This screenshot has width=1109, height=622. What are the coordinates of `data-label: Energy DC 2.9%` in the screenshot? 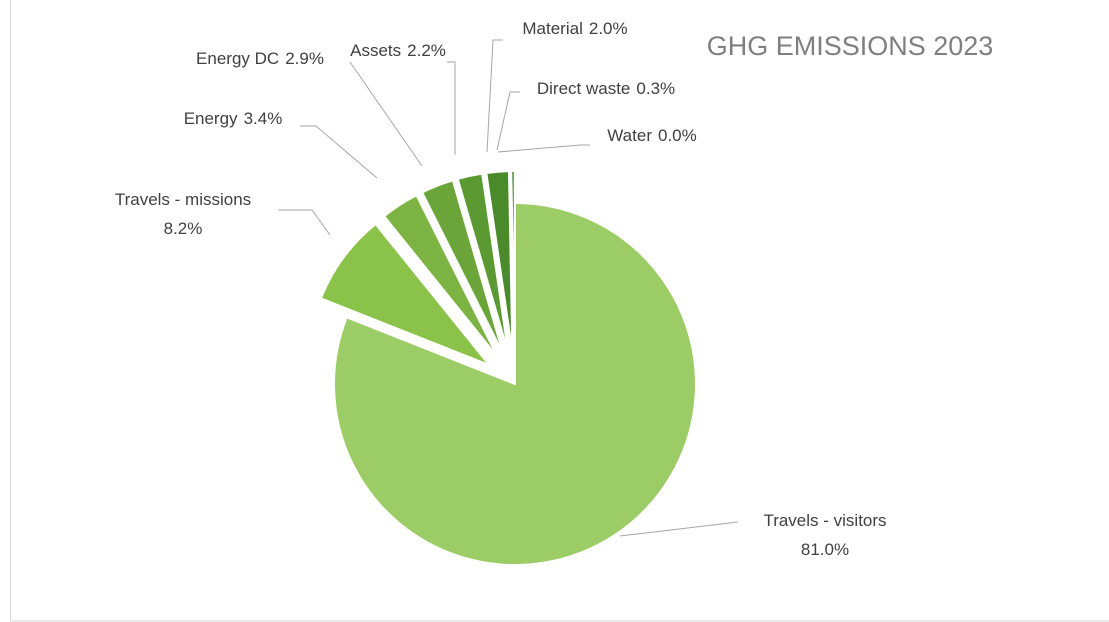 It's located at (260, 58).